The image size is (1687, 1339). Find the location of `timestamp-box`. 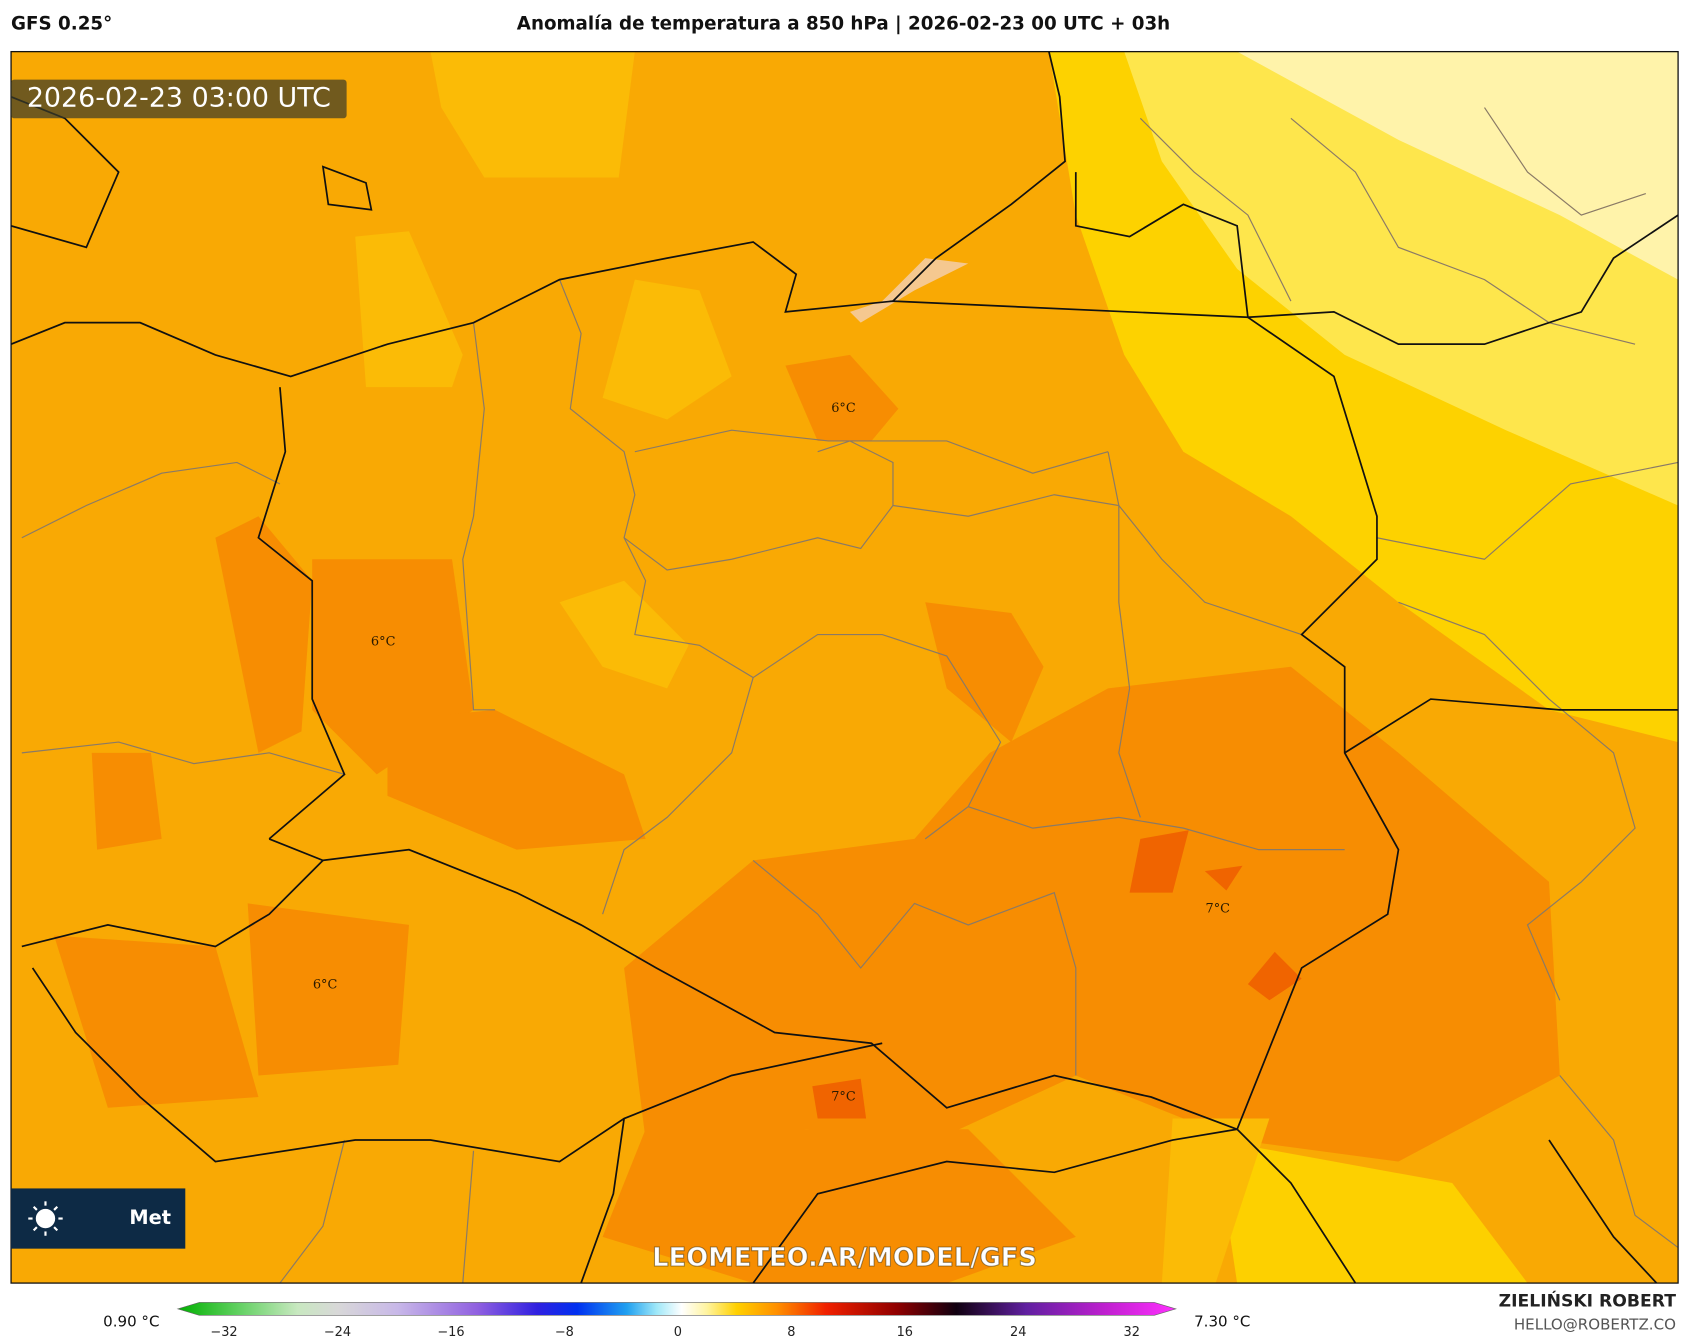

timestamp-box is located at coordinates (179, 99).